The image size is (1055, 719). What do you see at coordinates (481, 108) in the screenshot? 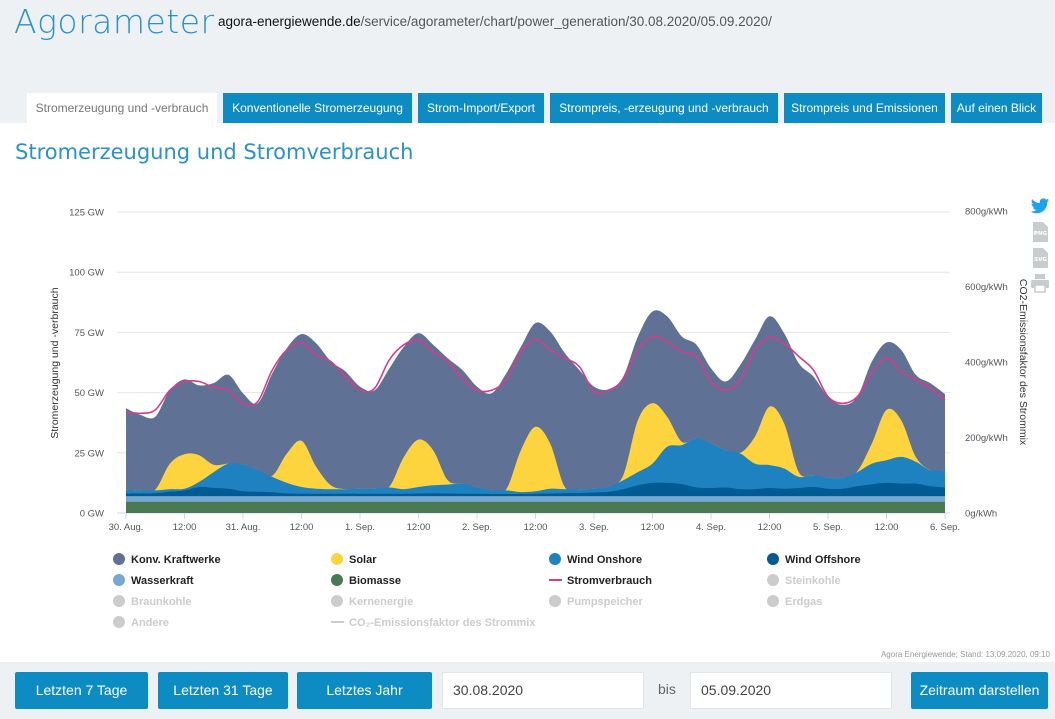
I see `tab-strom-import-export: Strom-Import/Export` at bounding box center [481, 108].